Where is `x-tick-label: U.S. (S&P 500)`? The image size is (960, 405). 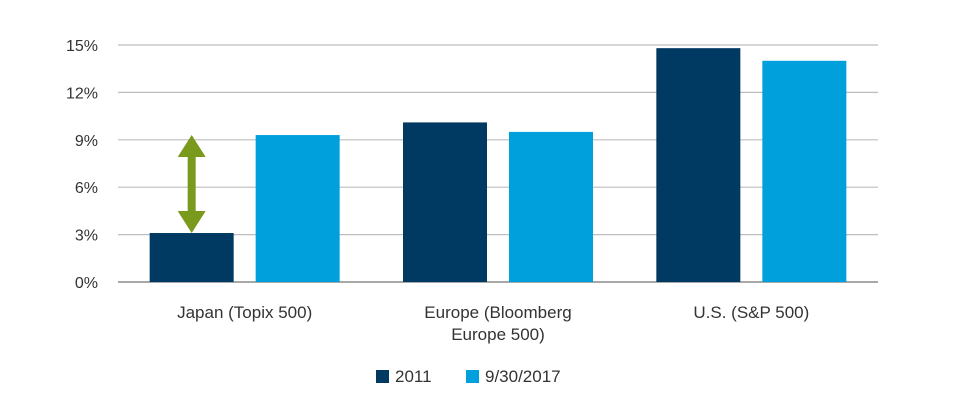 x-tick-label: U.S. (S&P 500) is located at coordinates (751, 312).